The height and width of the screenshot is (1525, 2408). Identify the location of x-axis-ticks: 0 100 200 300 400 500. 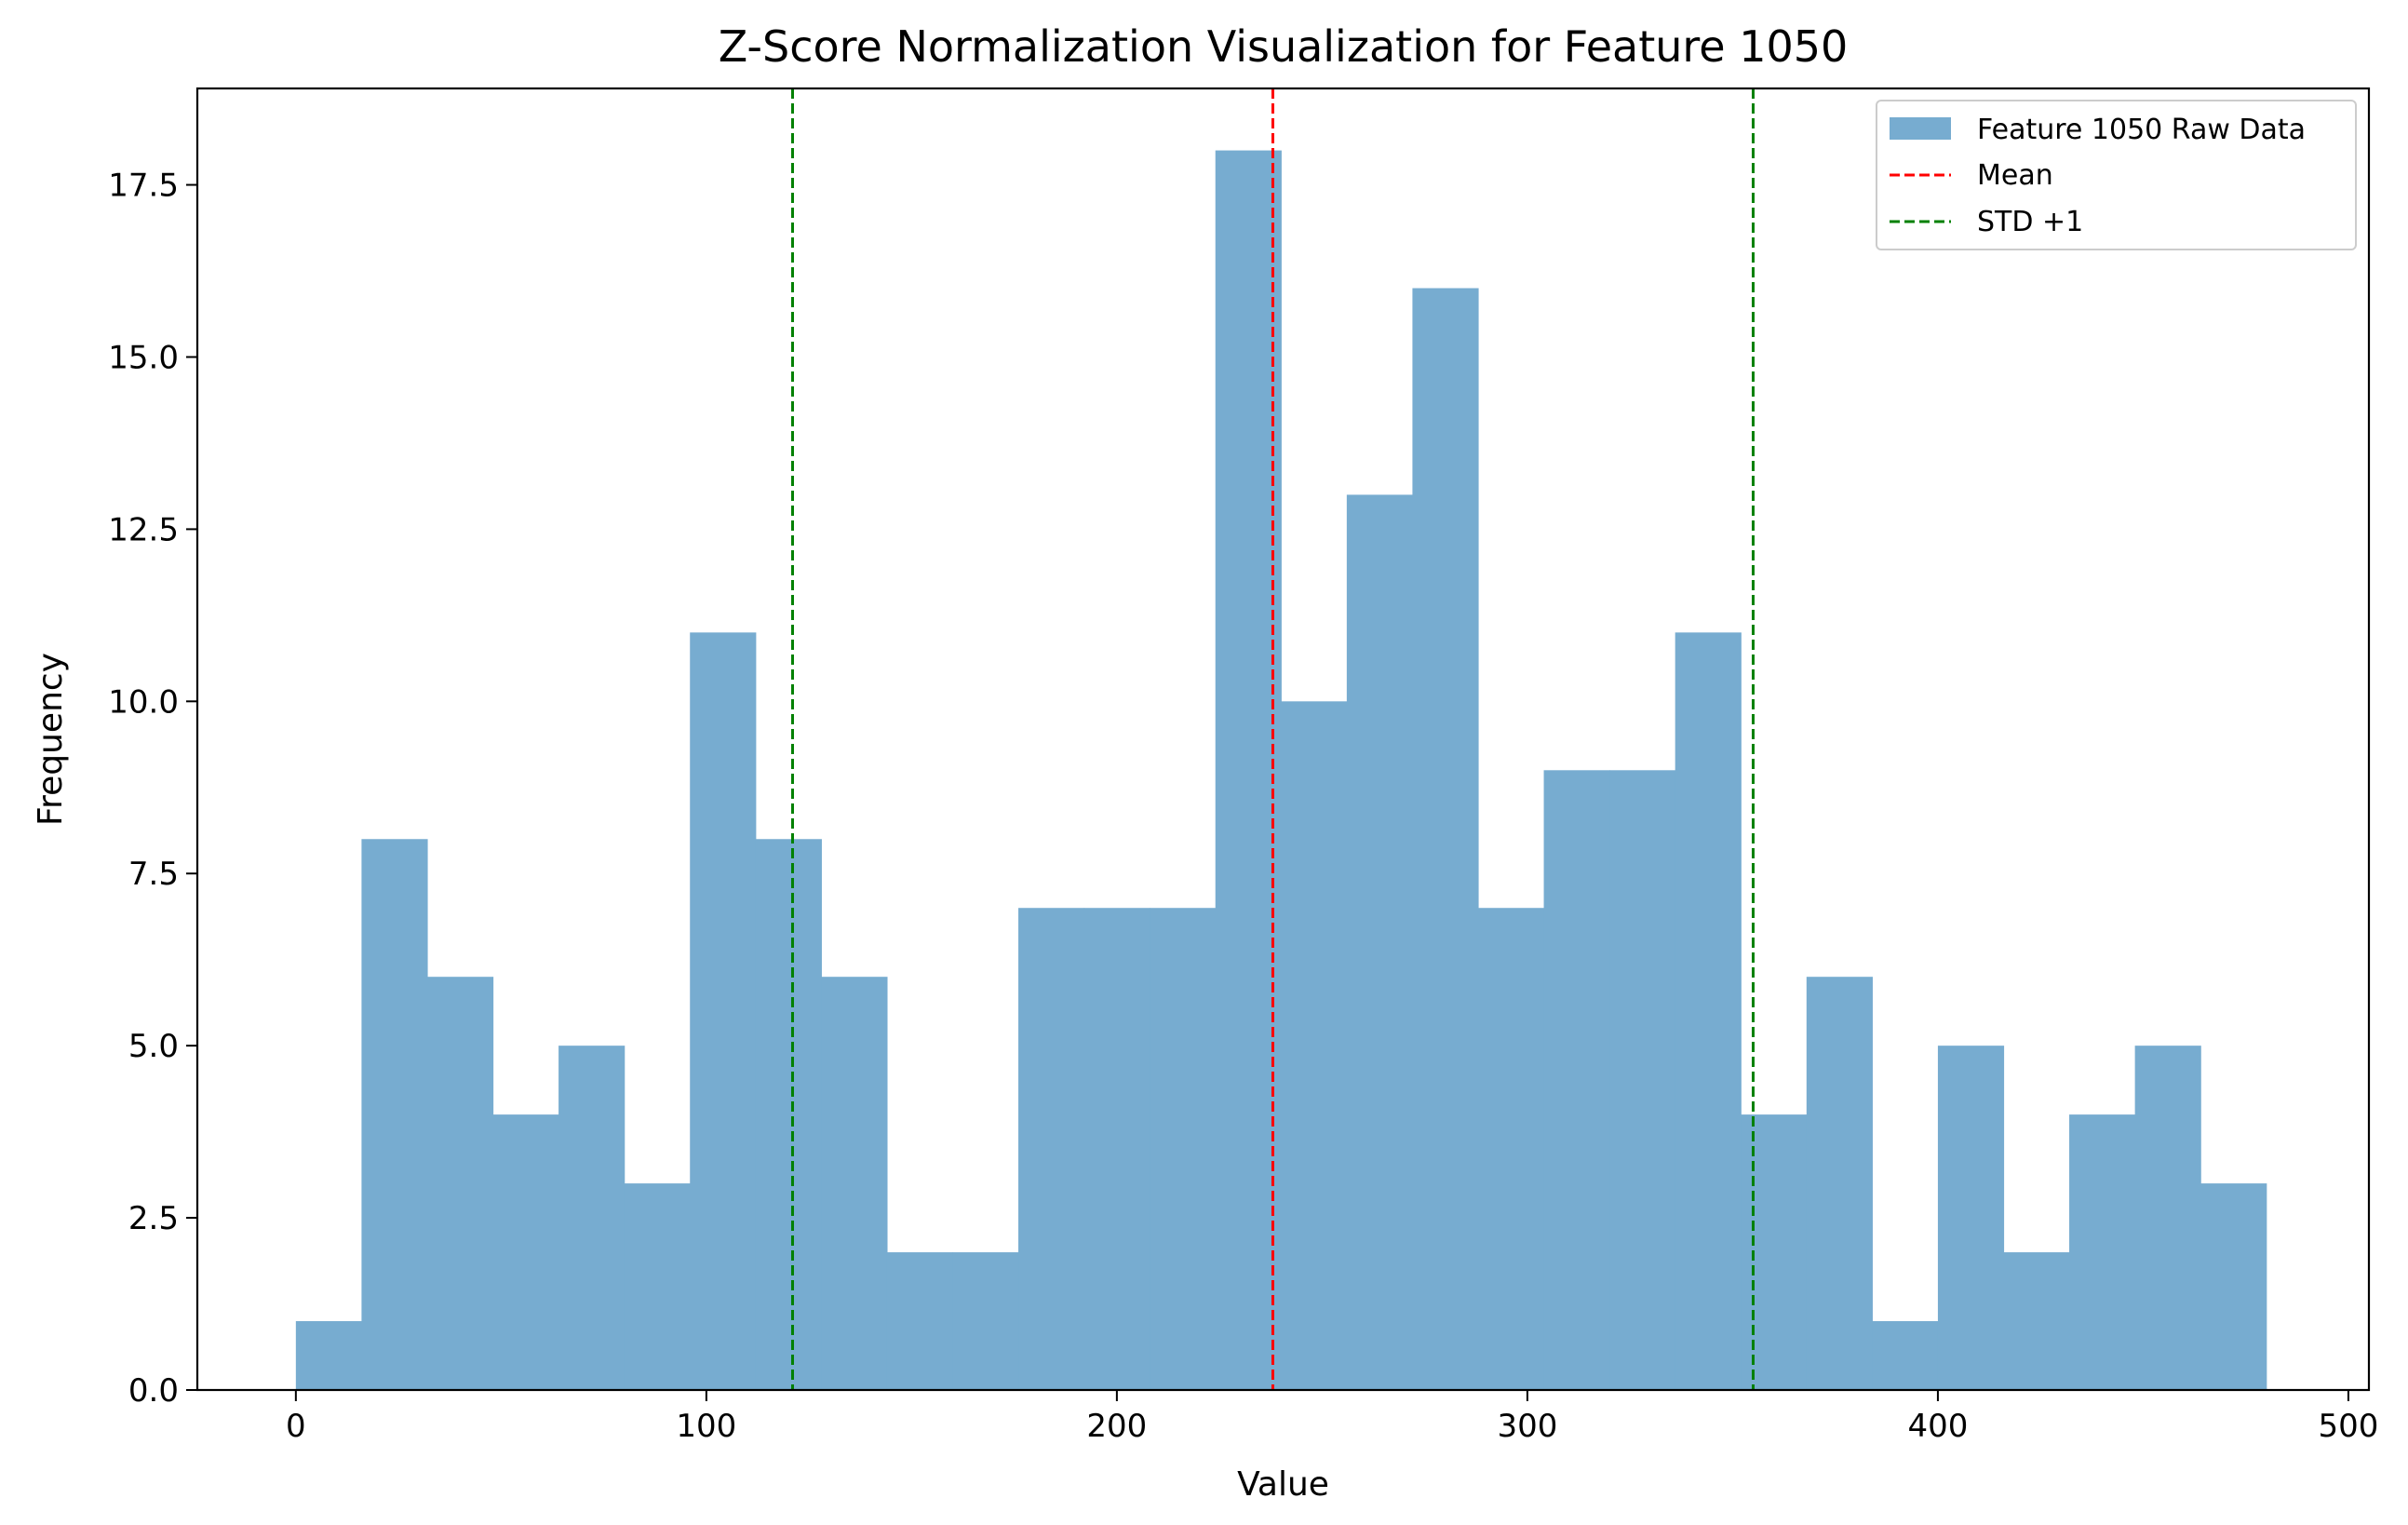
(1332, 1417).